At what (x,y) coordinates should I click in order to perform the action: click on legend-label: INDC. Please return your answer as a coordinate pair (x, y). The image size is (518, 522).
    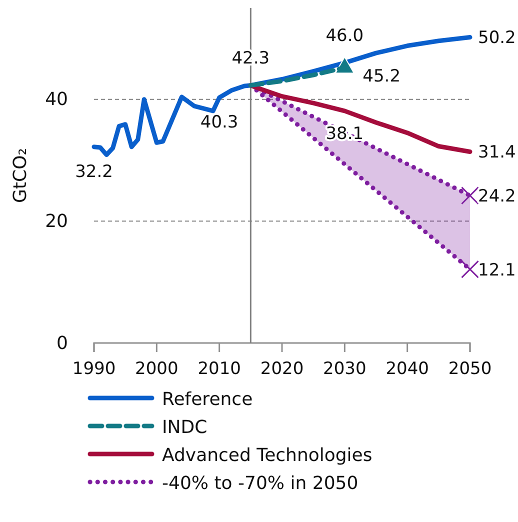
    Looking at the image, I should click on (185, 427).